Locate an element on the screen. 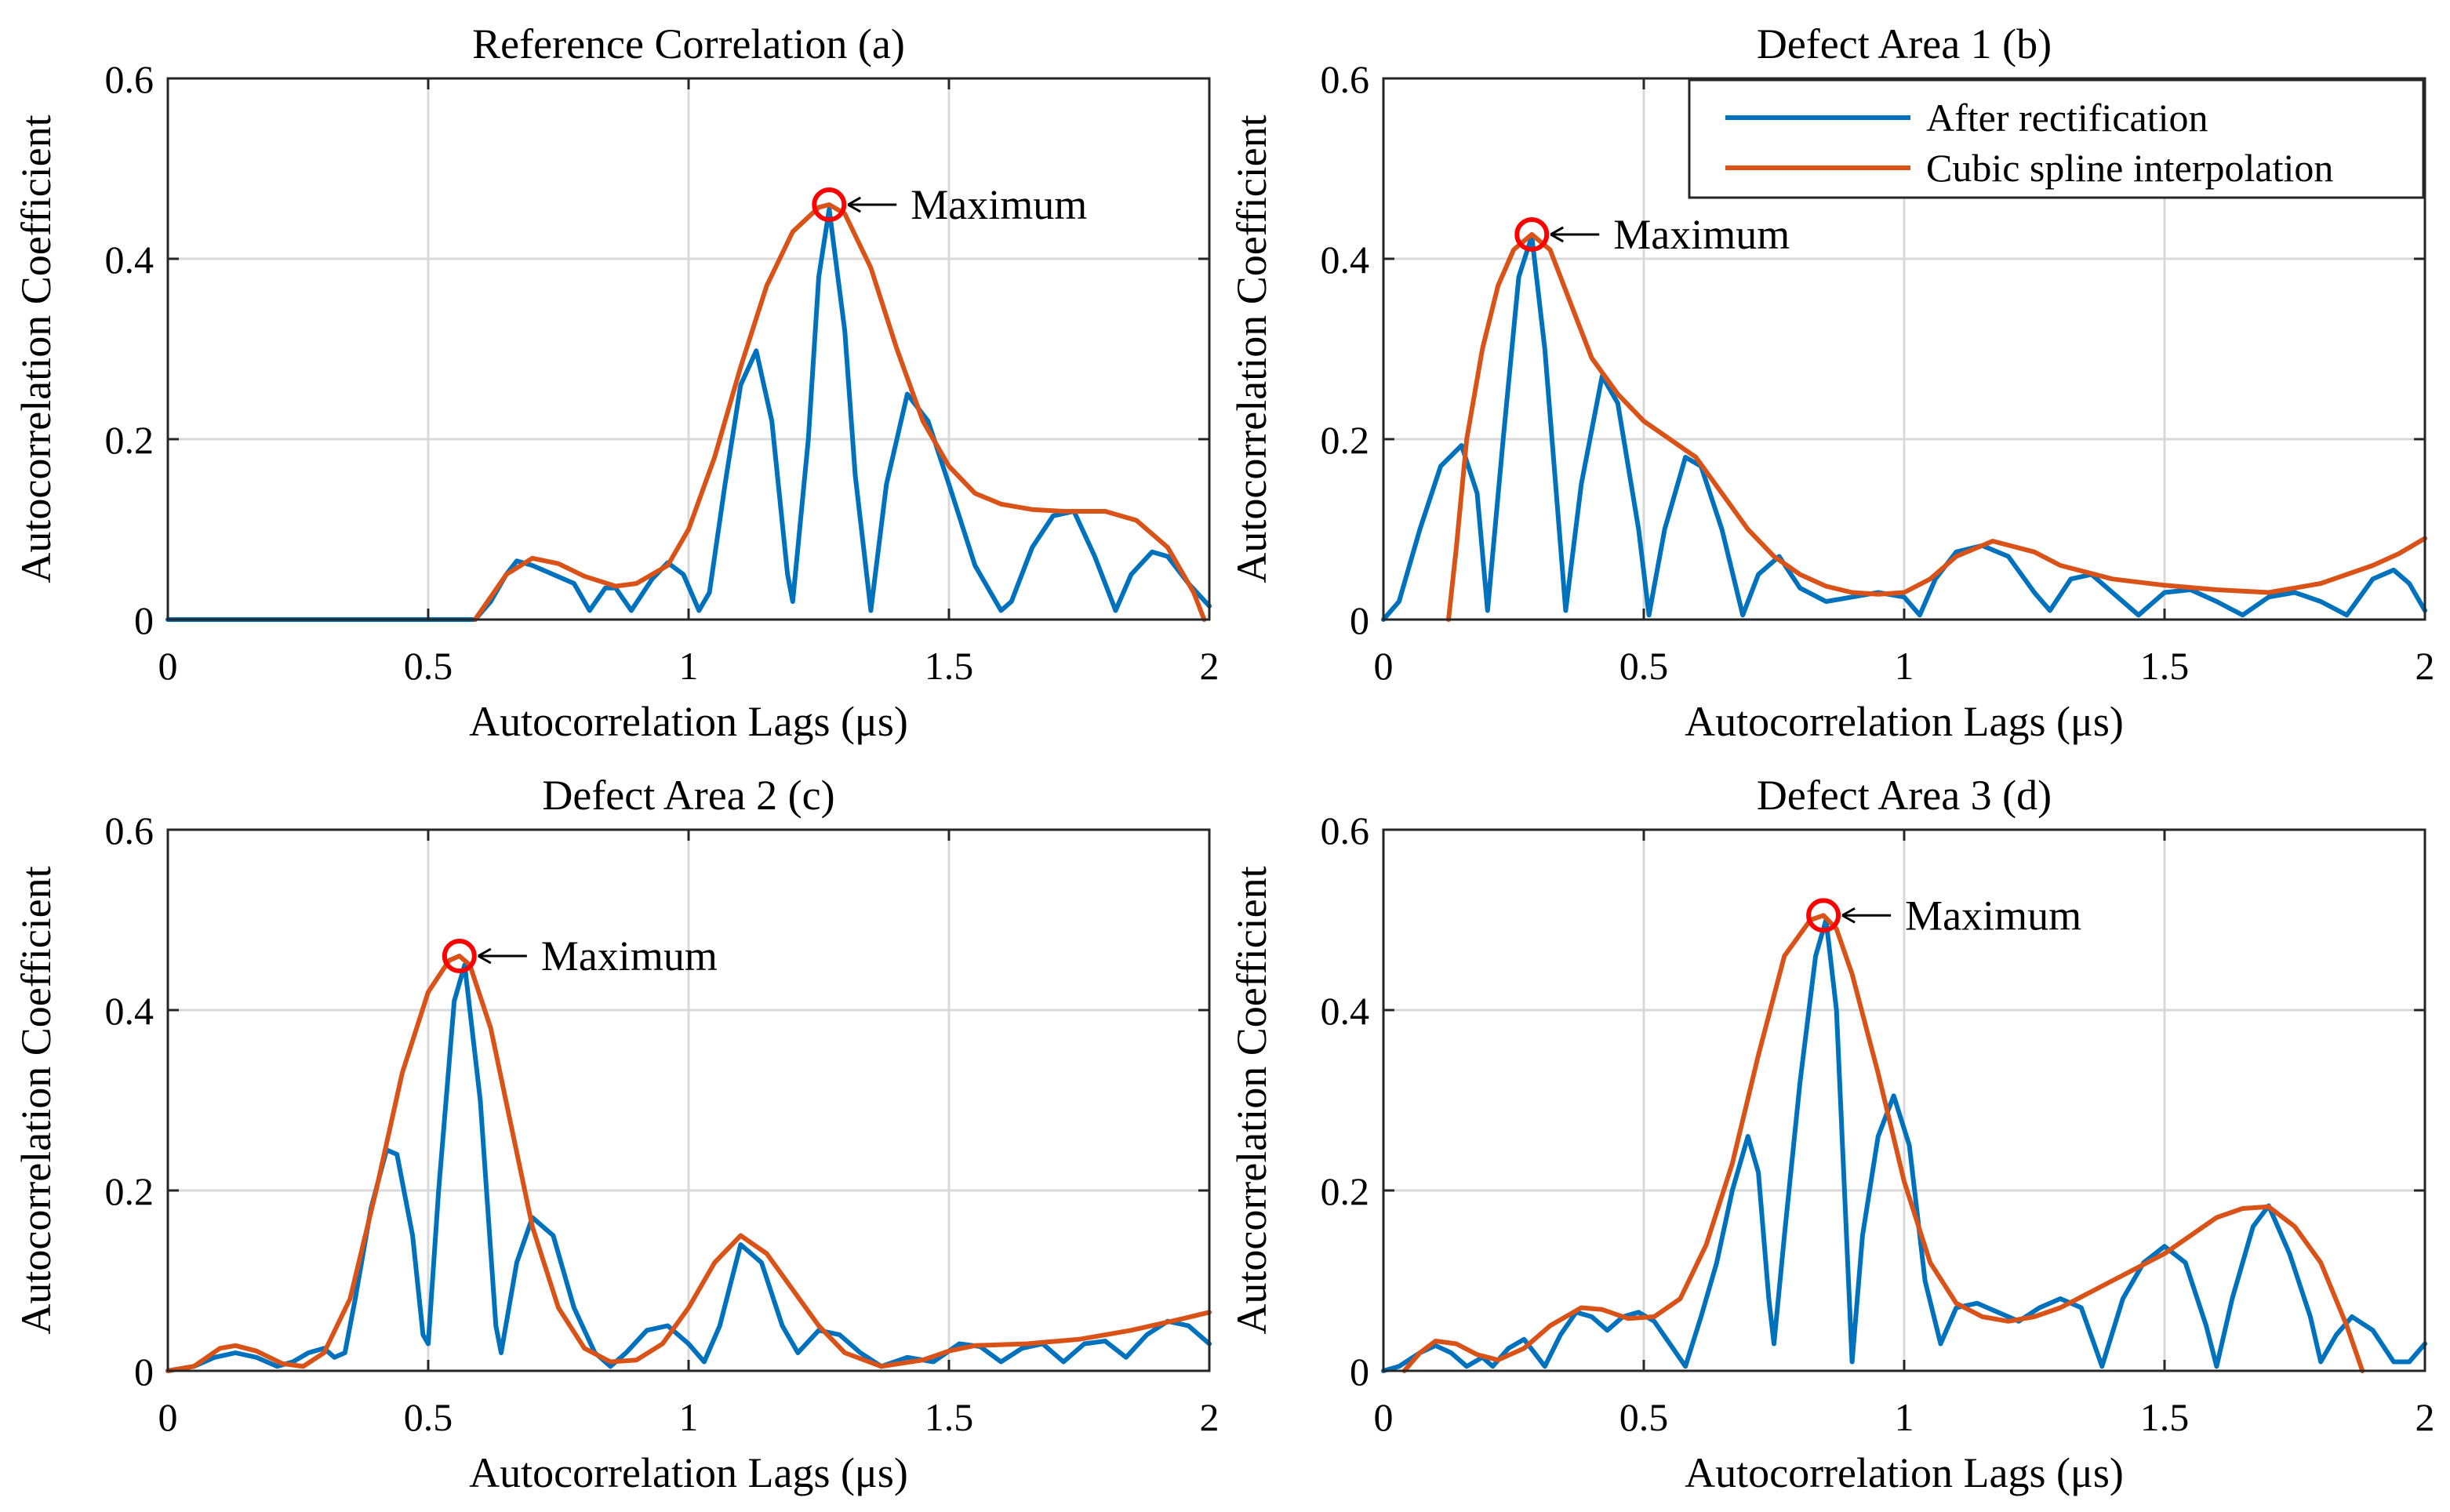  chart-title: Reference Correlation (a) is located at coordinates (688, 43).